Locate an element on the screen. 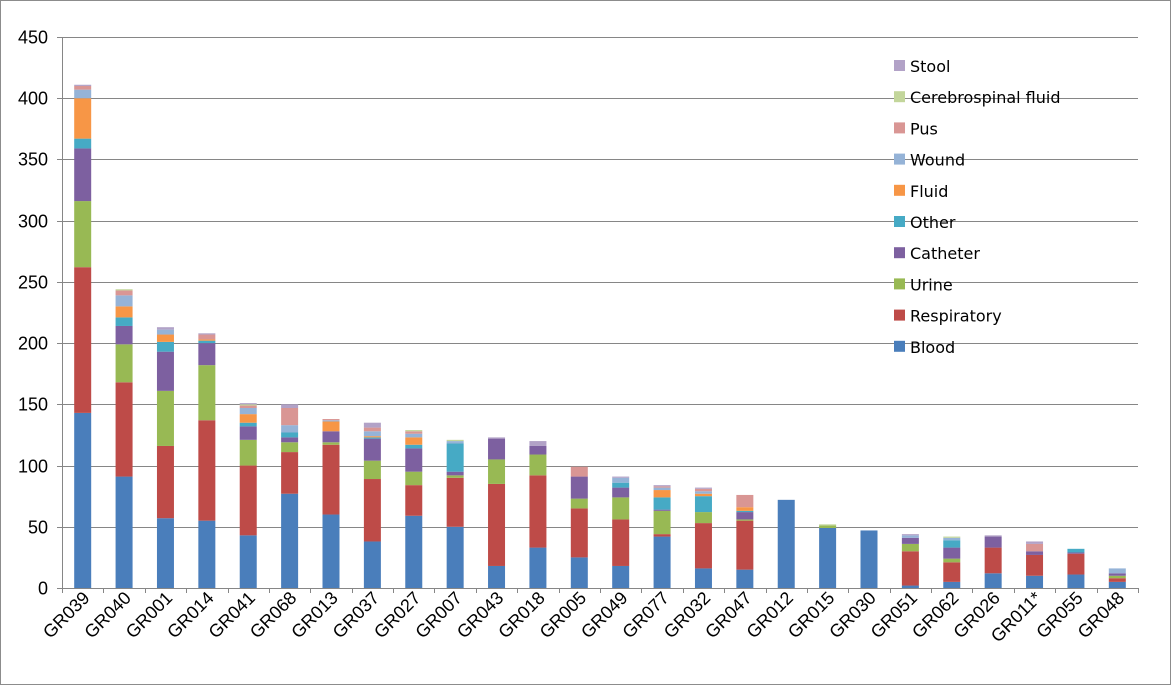  y-tick-label: 100 is located at coordinates (33, 467).